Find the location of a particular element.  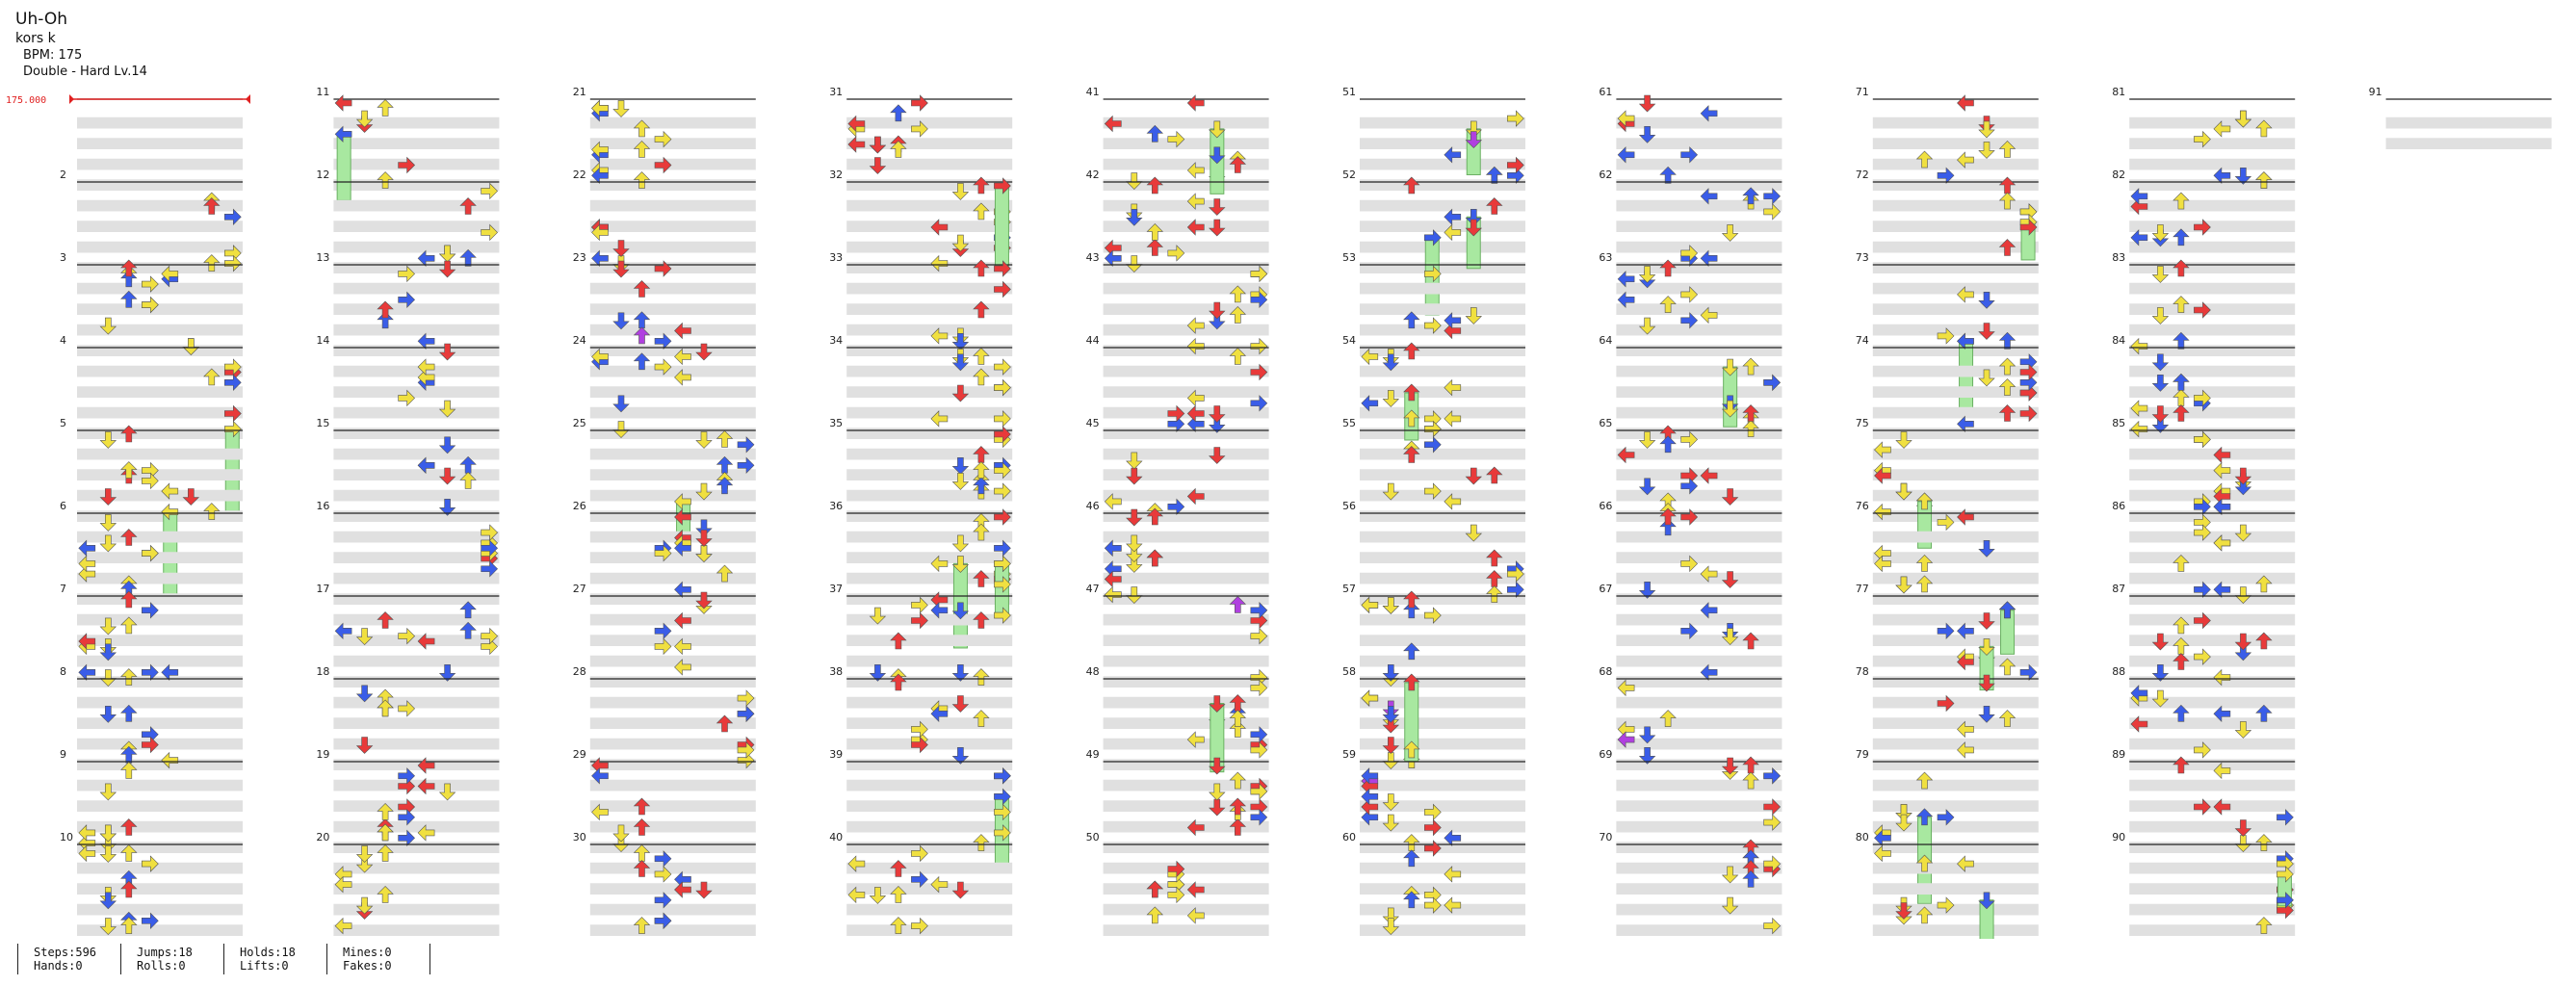

measure-number: 37 is located at coordinates (836, 589).